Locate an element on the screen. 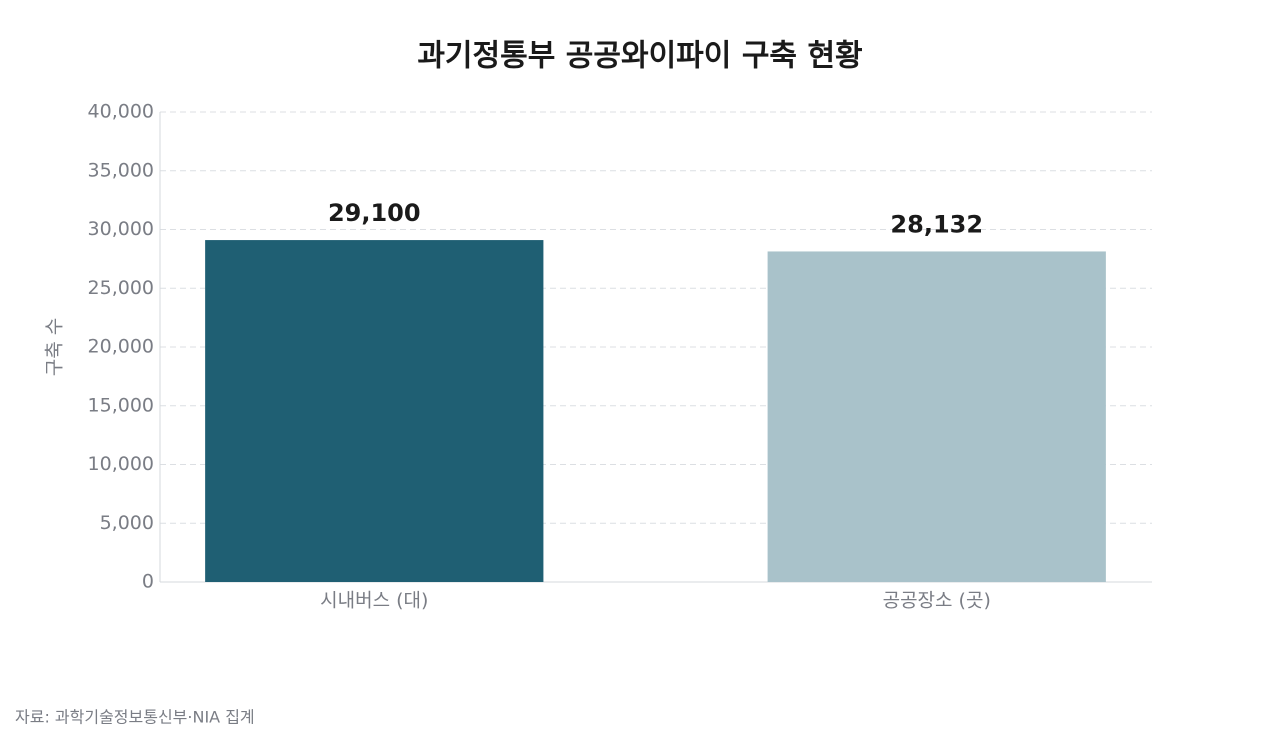 The image size is (1280, 747). y-axis-label: 구축 수 is located at coordinates (55, 347).